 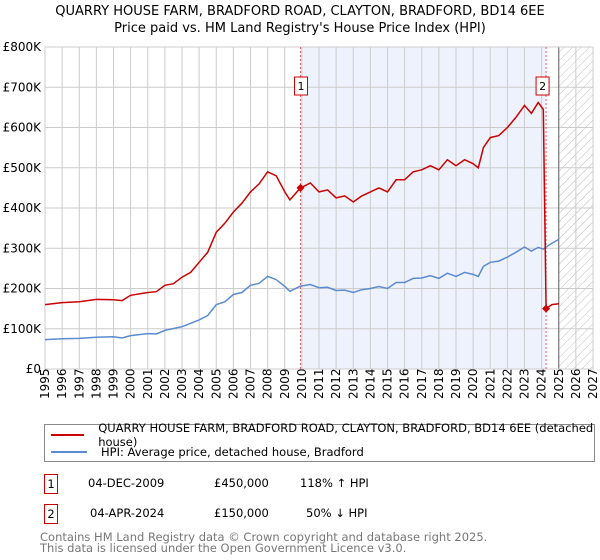 What do you see at coordinates (439, 383) in the screenshot?
I see `x-tick-label: 2018` at bounding box center [439, 383].